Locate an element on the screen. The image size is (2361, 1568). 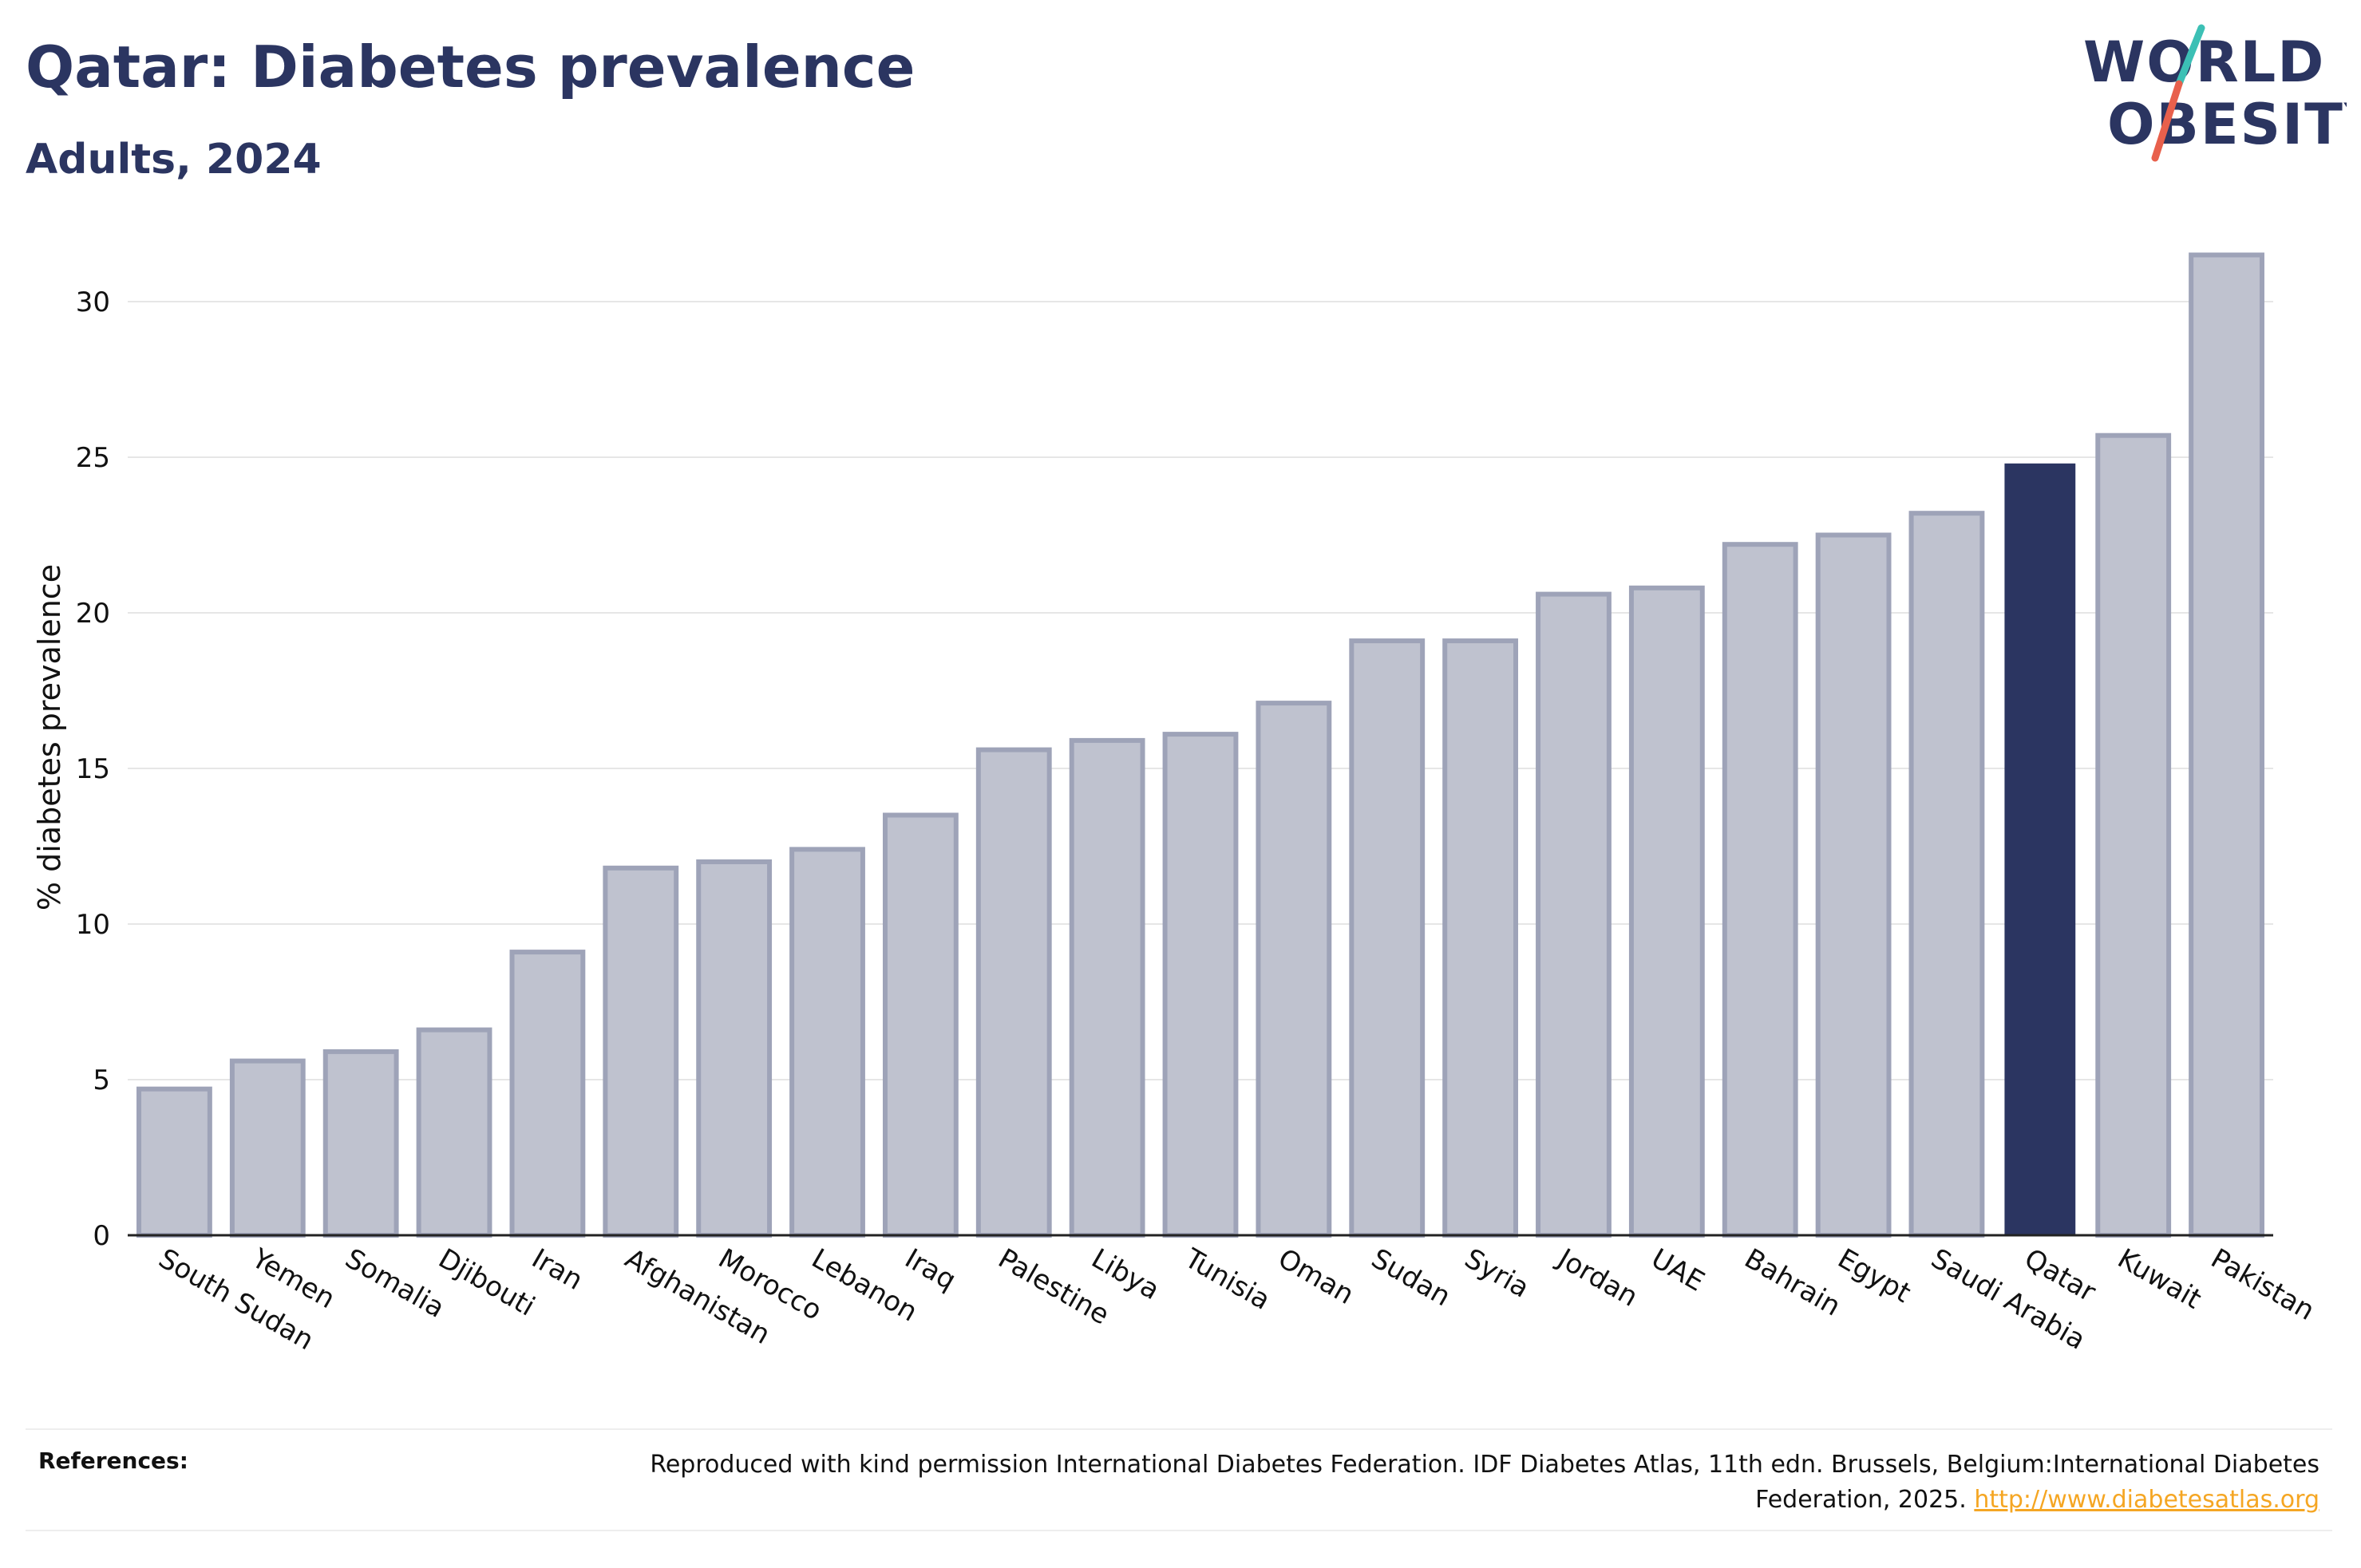
x-tick-label: Bahrain is located at coordinates (1792, 1282).